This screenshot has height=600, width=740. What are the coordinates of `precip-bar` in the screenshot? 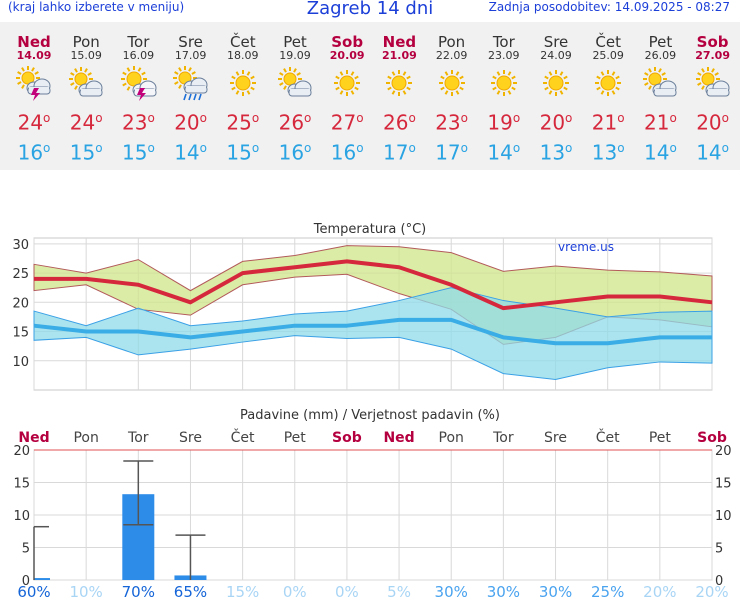 It's located at (42, 579).